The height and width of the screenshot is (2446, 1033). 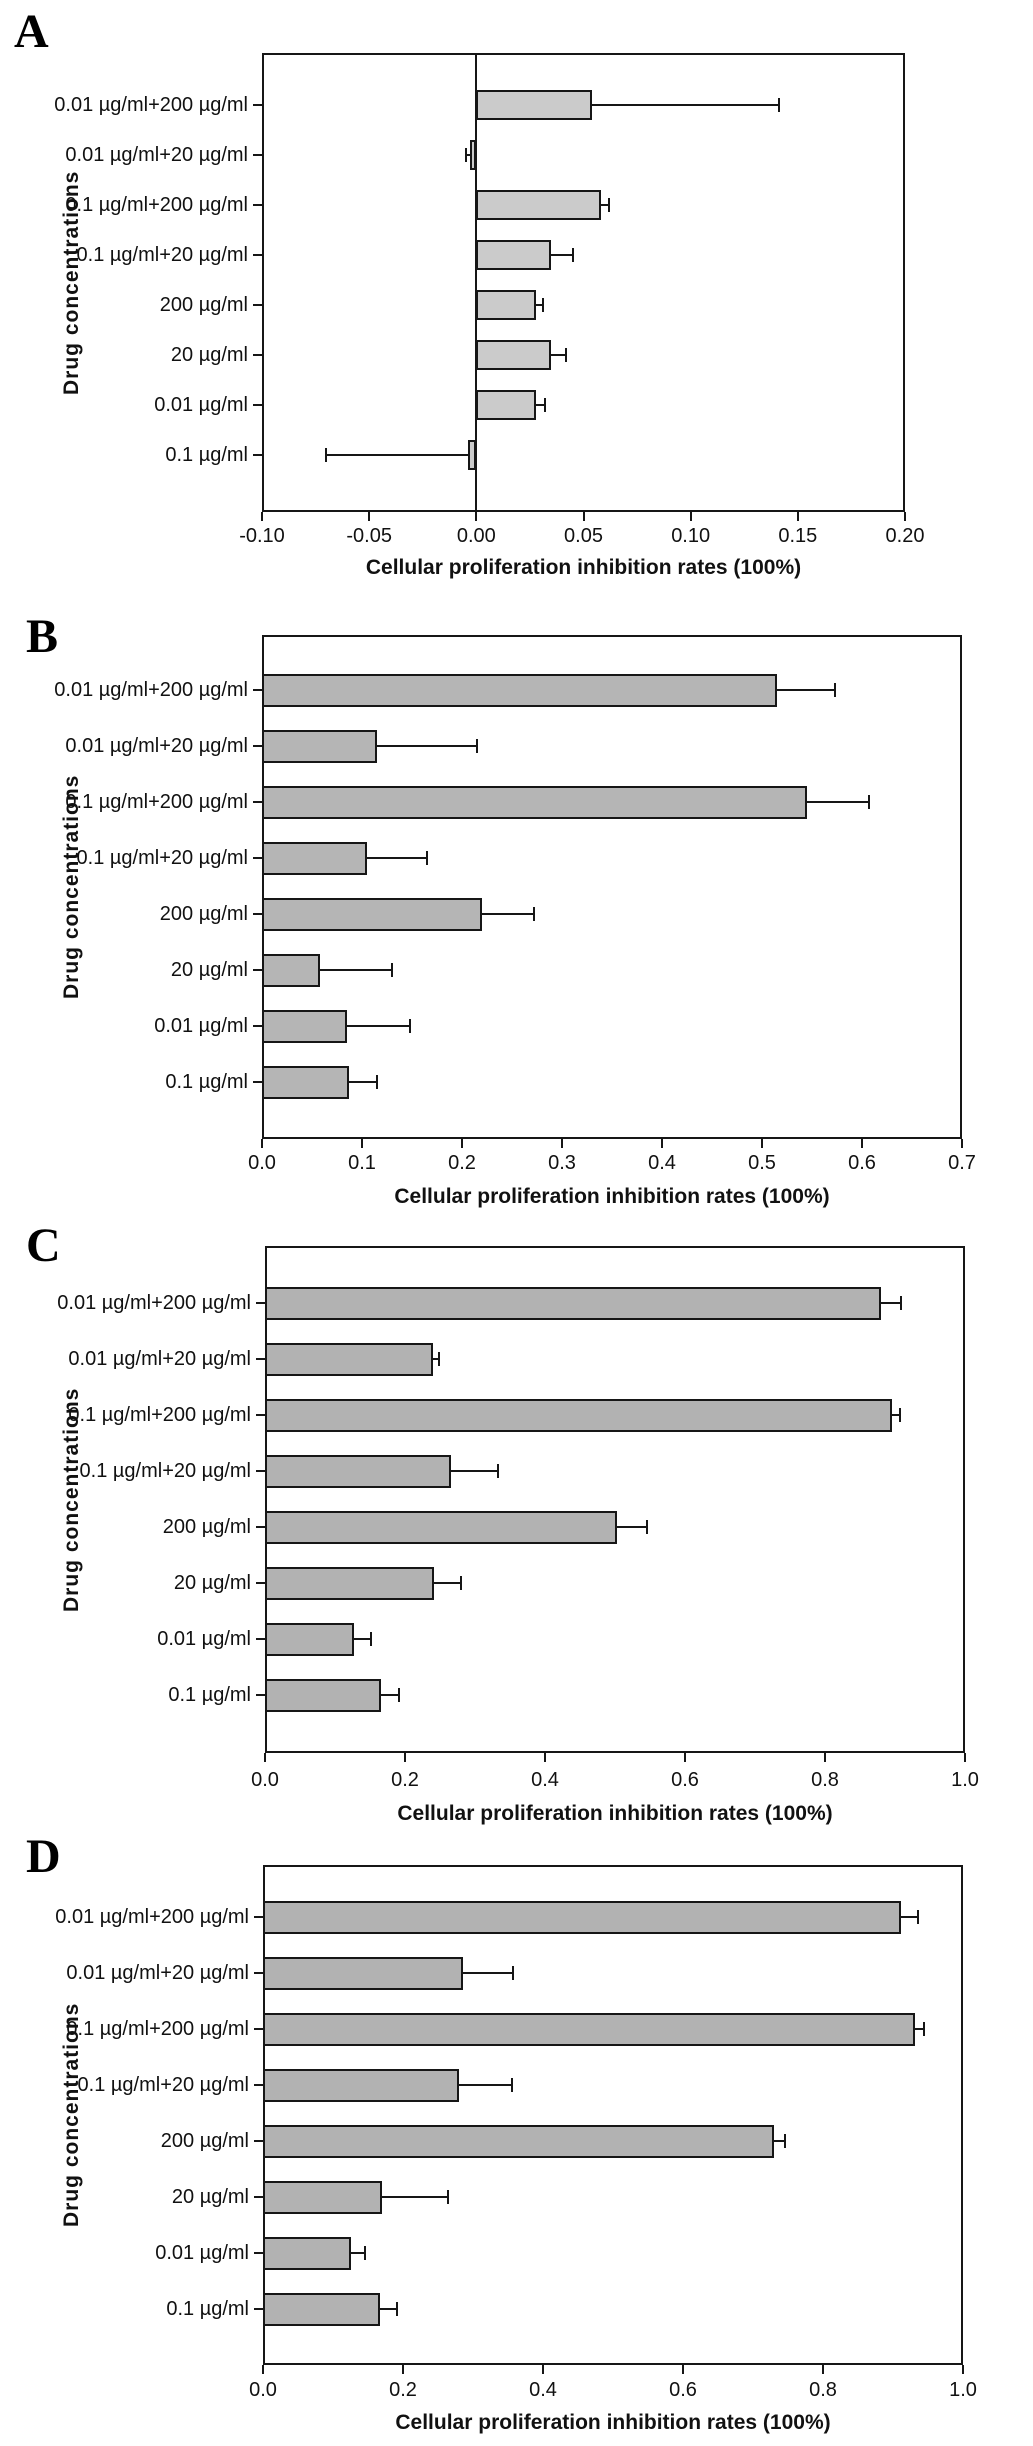 I want to click on x-tick-label: 0.7, so click(x=962, y=1163).